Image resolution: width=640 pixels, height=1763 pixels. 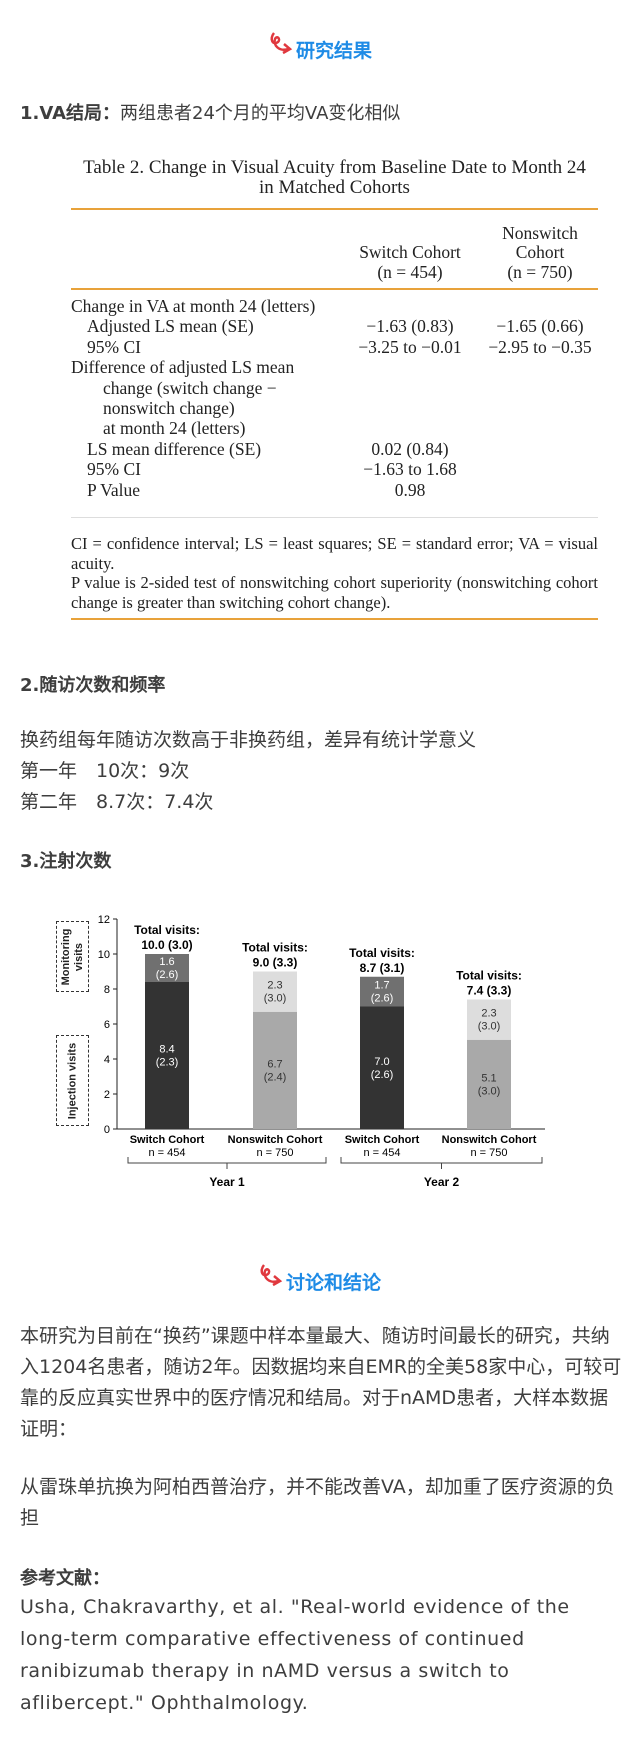 I want to click on cell: −1.65 (0.66), so click(x=540, y=326).